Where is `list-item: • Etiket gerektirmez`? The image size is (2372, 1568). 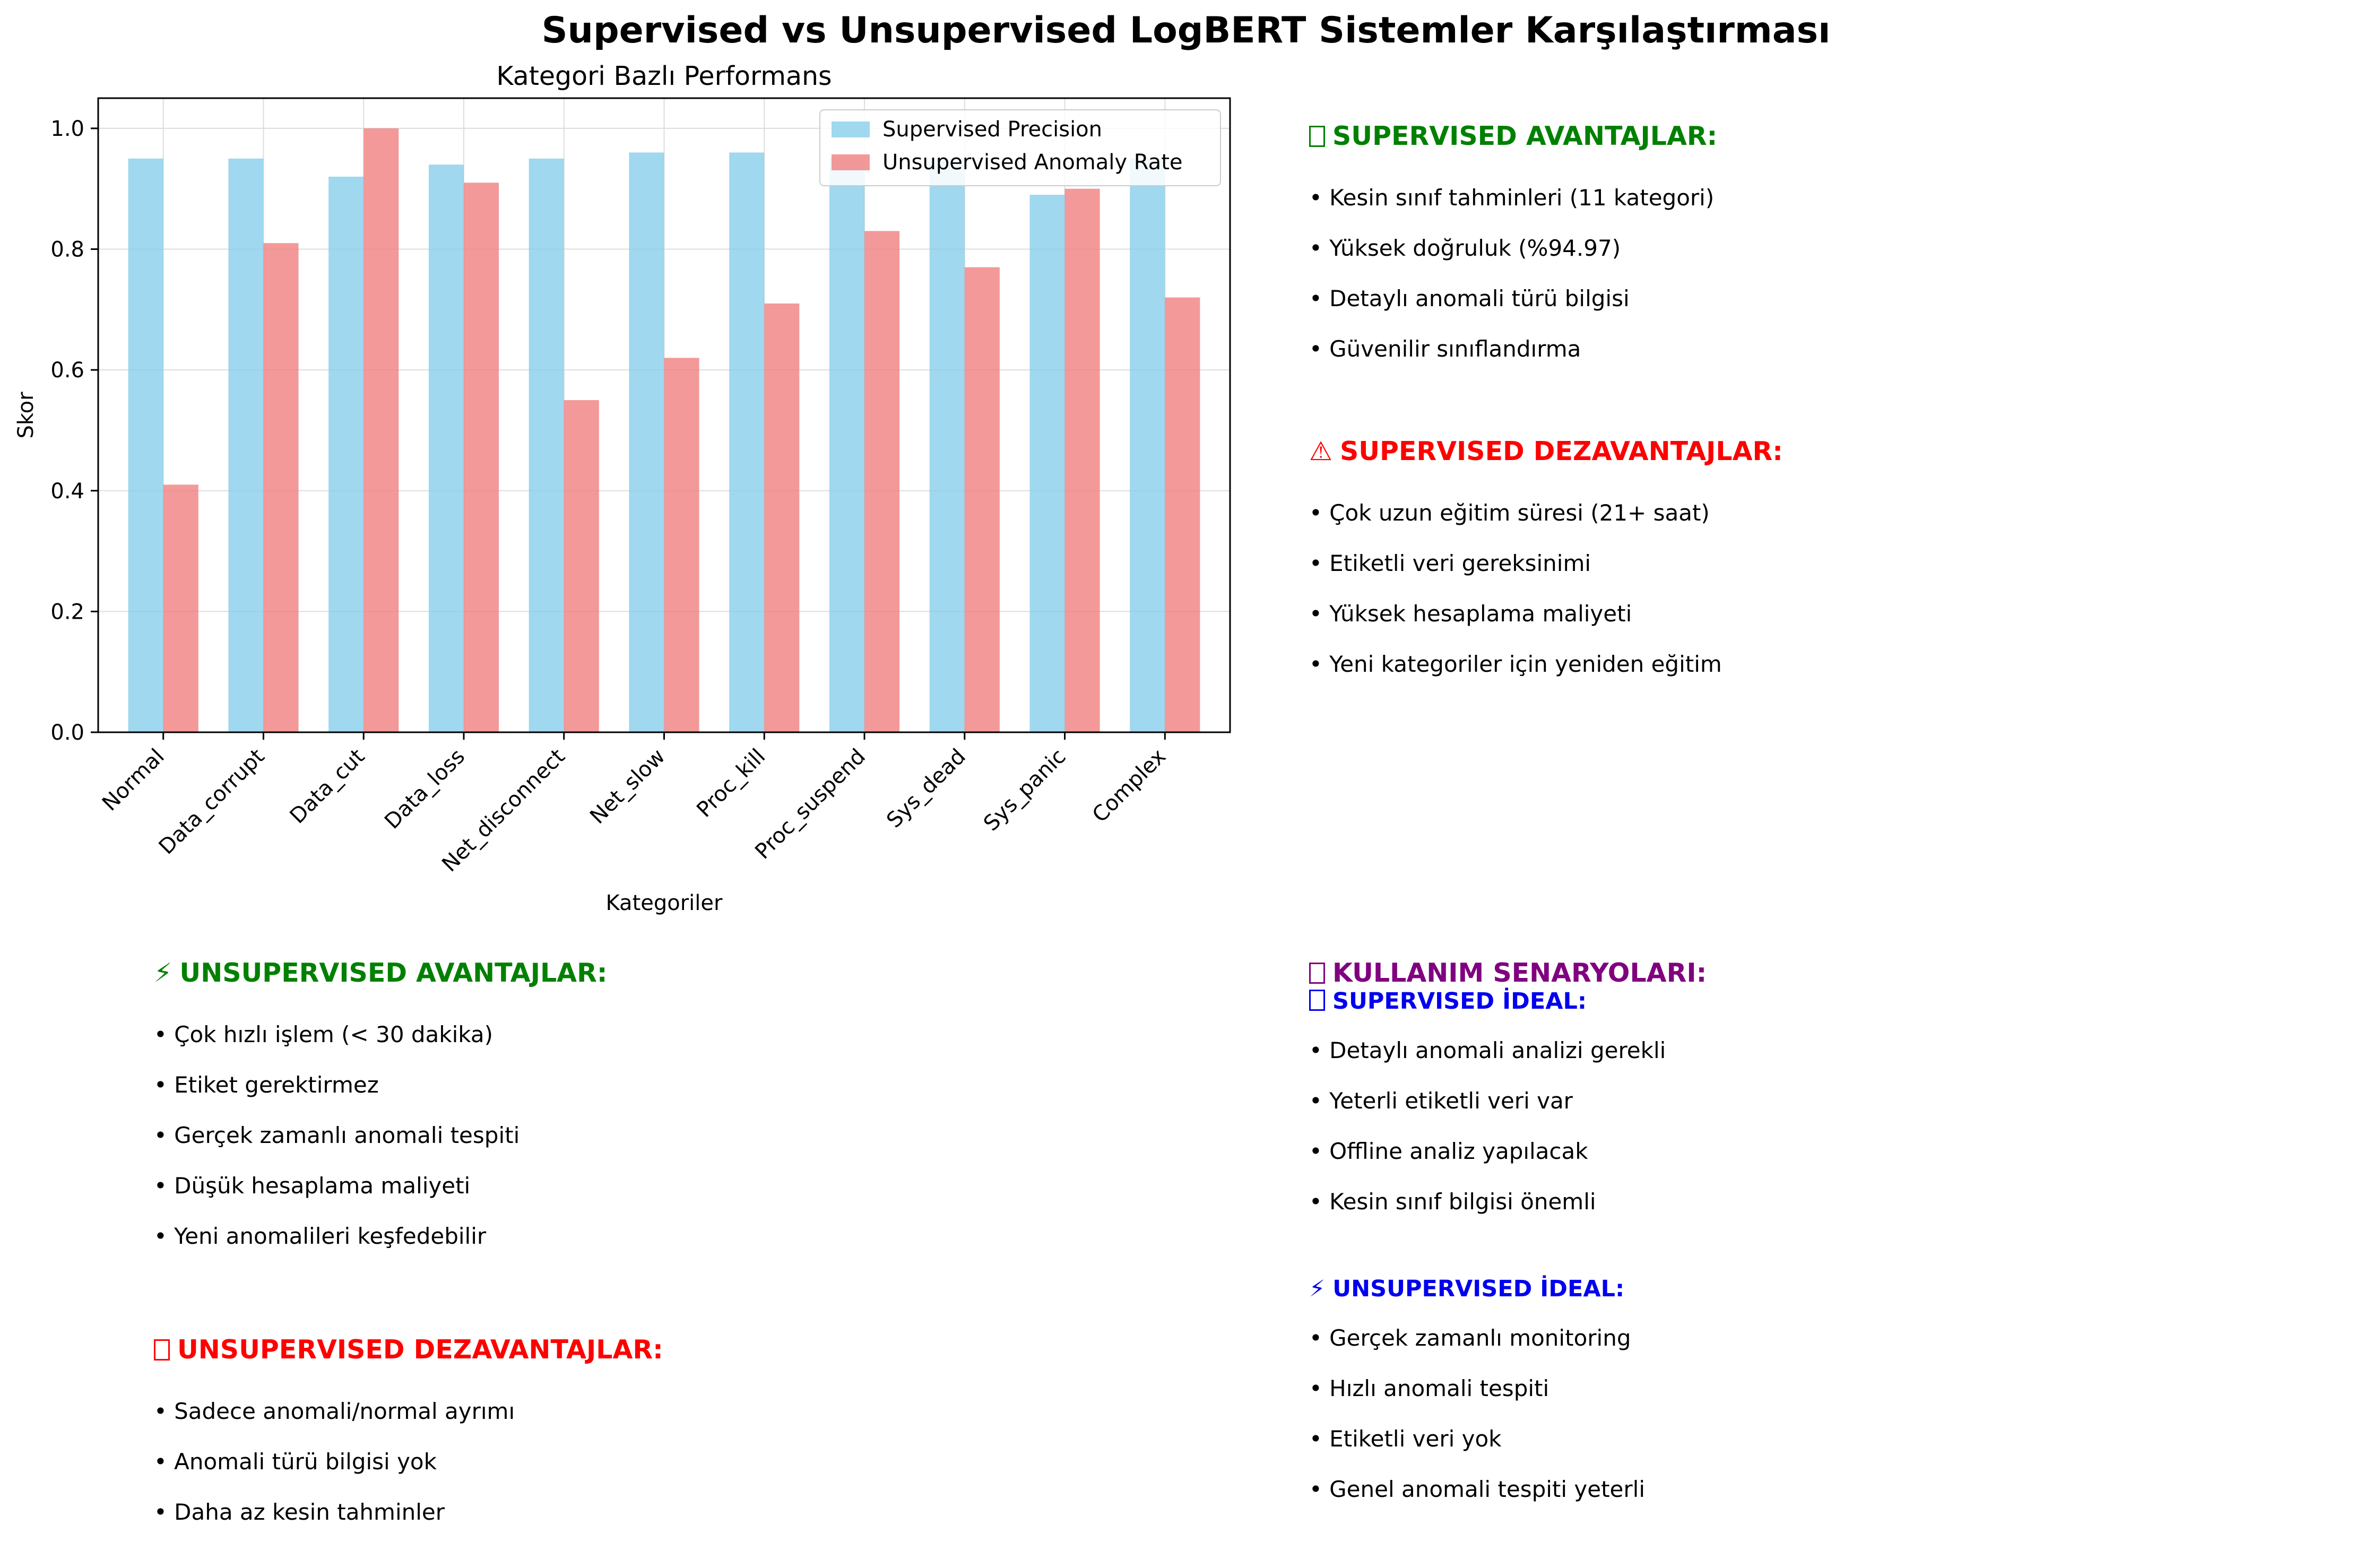
list-item: • Etiket gerektirmez is located at coordinates (266, 1085).